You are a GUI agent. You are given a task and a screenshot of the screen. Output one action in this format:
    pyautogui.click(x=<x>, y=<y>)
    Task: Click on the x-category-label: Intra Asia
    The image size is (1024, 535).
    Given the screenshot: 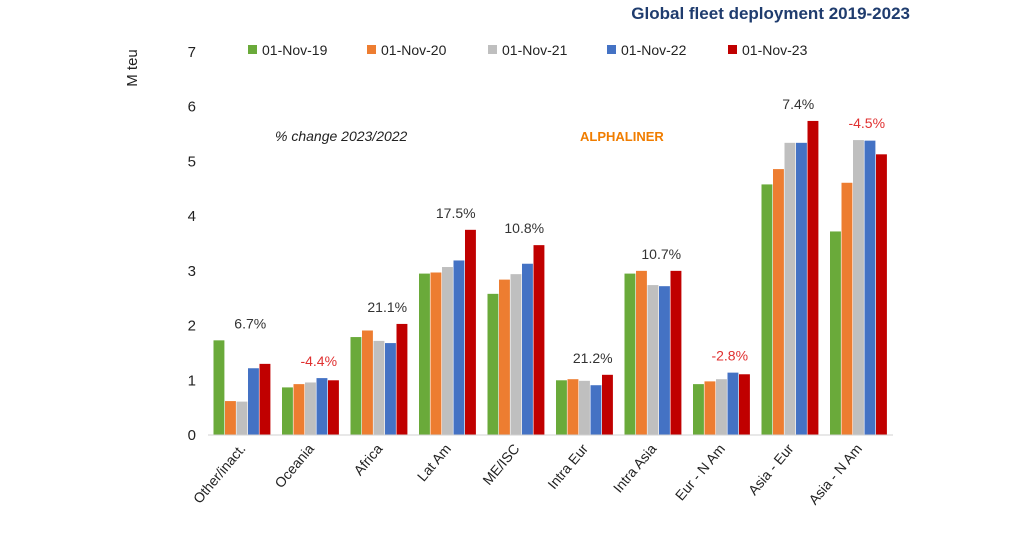 What is the action you would take?
    pyautogui.click(x=635, y=467)
    